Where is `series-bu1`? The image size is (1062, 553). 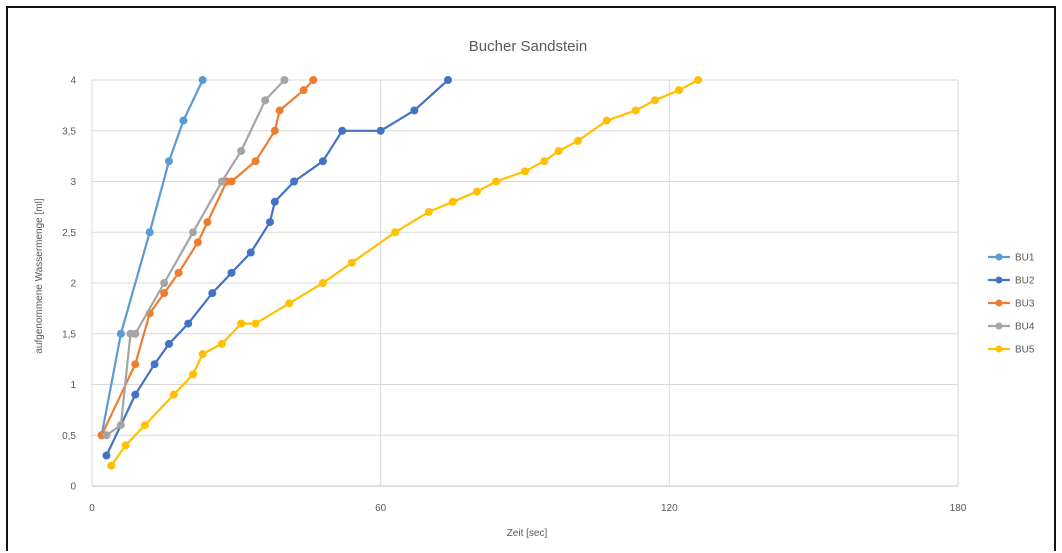 series-bu1 is located at coordinates (152, 258).